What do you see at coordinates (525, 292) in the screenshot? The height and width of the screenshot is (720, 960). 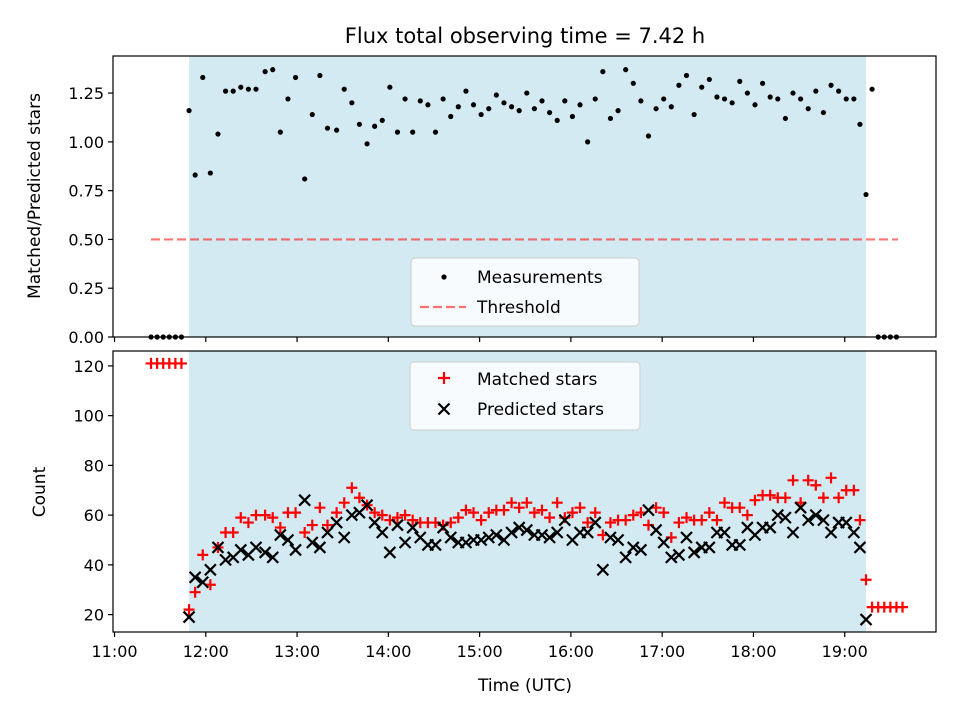 I see `ratio-legend: Measurements Threshold` at bounding box center [525, 292].